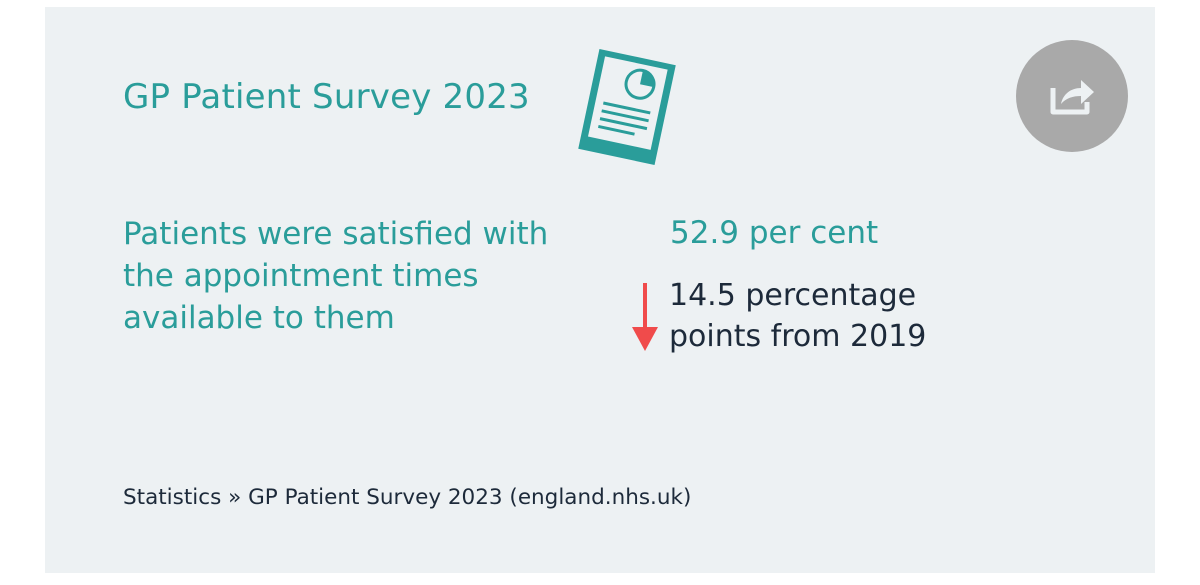  Describe the element at coordinates (645, 318) in the screenshot. I see `arrow-down-icon` at that location.